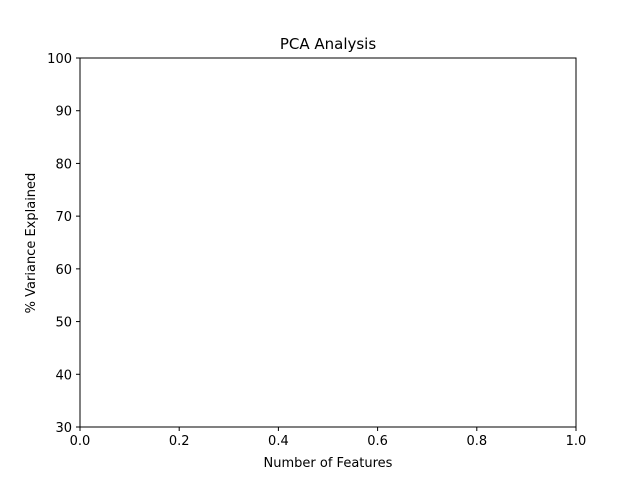 This screenshot has height=480, width=640. What do you see at coordinates (179, 441) in the screenshot?
I see `x-tick-label: 0.2` at bounding box center [179, 441].